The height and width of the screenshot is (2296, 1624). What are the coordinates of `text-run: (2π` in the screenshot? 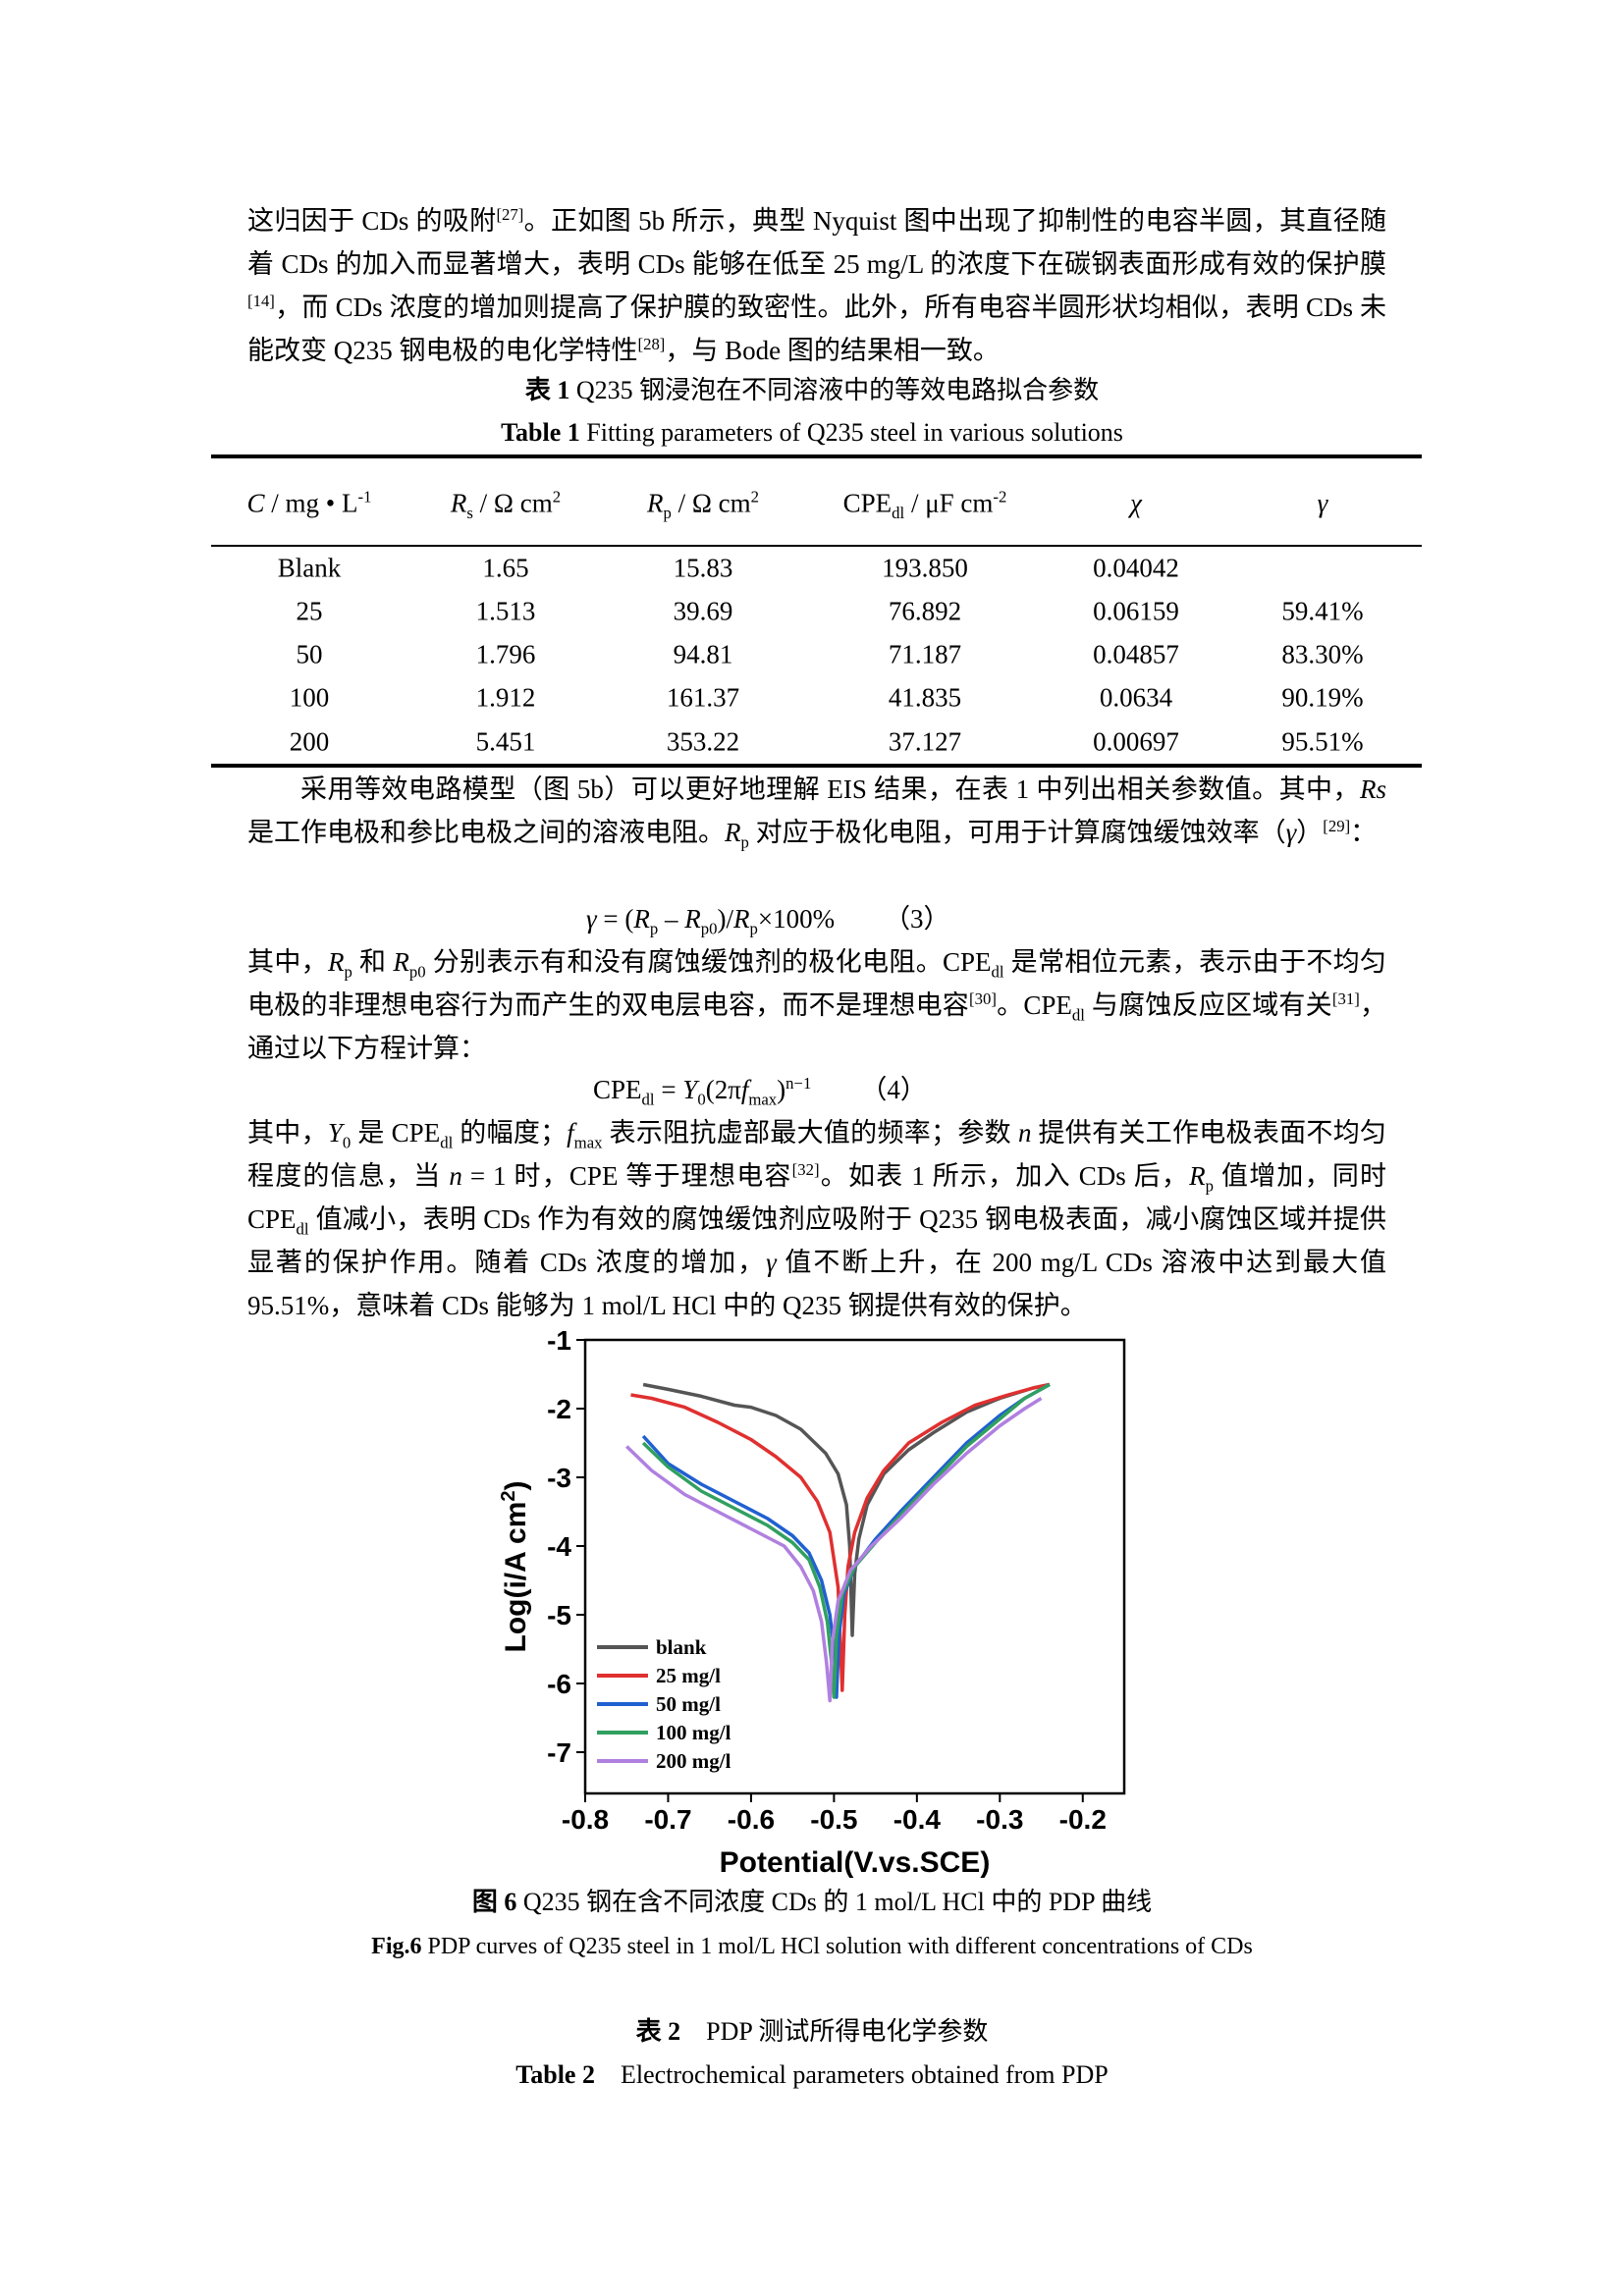 It's located at (723, 1089).